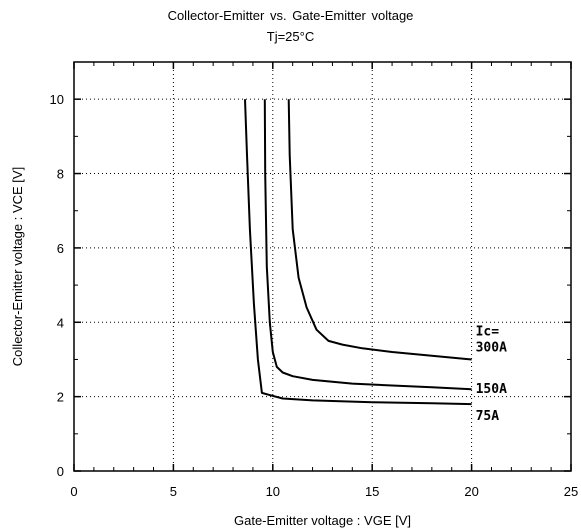 This screenshot has height=531, width=581. Describe the element at coordinates (60, 174) in the screenshot. I see `y-tick-label: 8` at that location.